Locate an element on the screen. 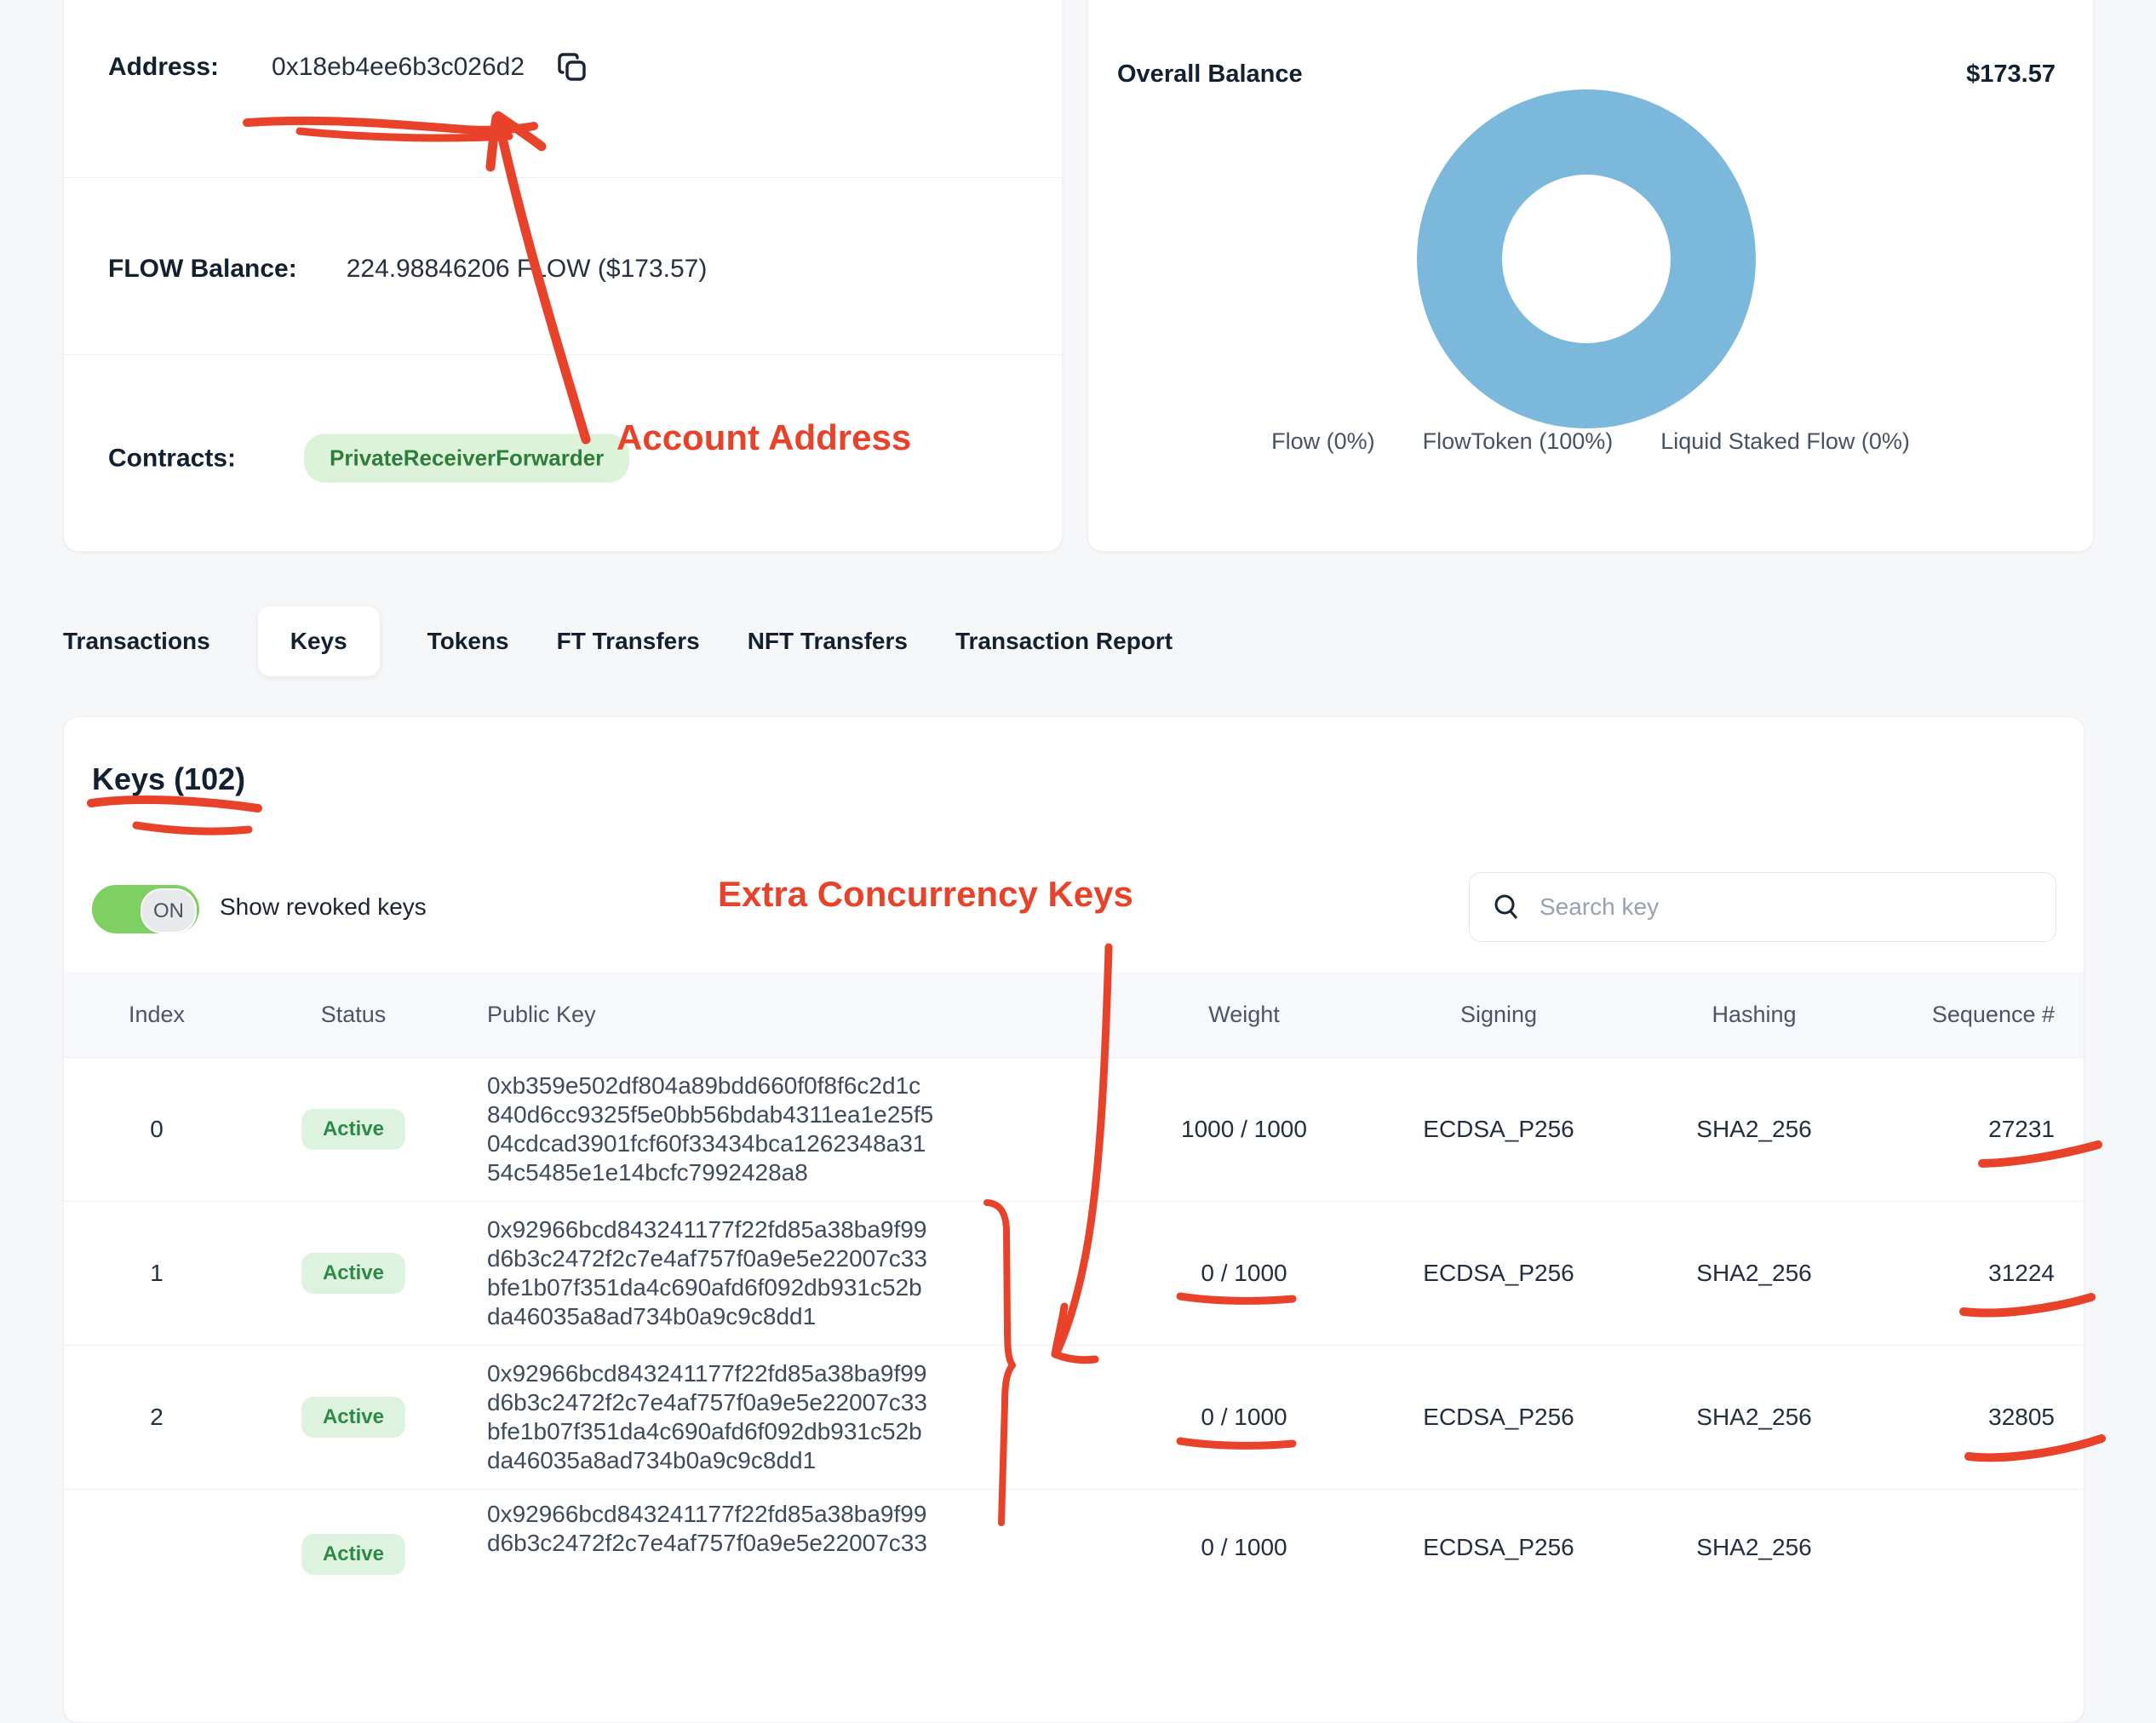 The height and width of the screenshot is (1723, 2156). column-header-weight: Weight is located at coordinates (1244, 1014).